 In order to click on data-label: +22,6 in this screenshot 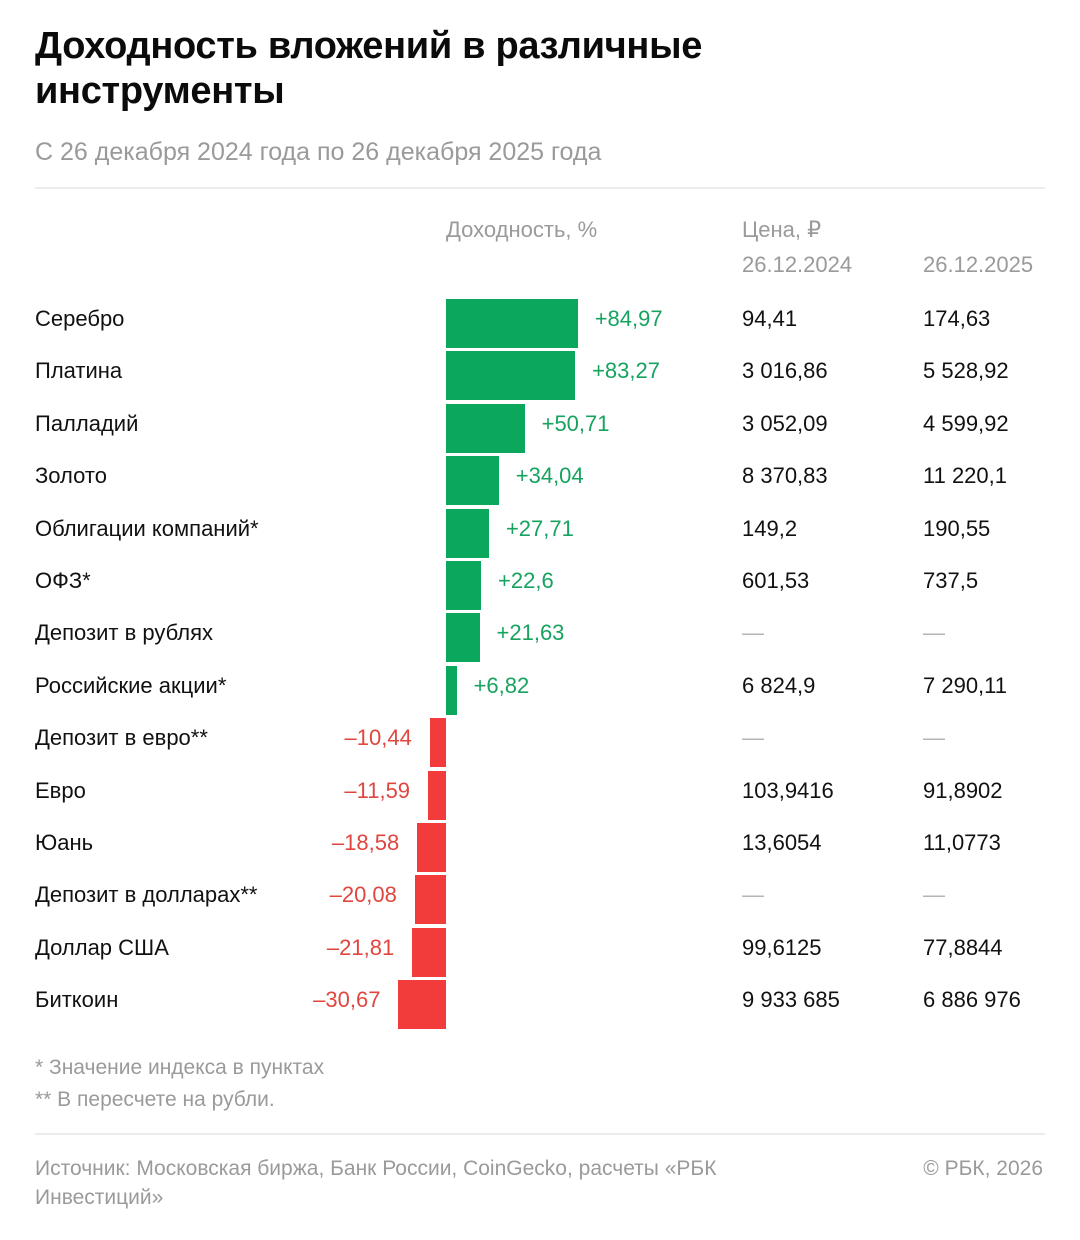, I will do `click(526, 580)`.